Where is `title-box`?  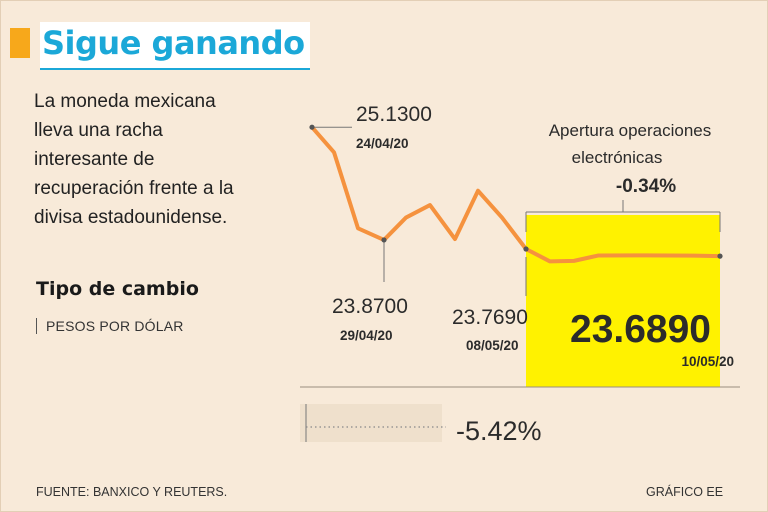 title-box is located at coordinates (175, 46).